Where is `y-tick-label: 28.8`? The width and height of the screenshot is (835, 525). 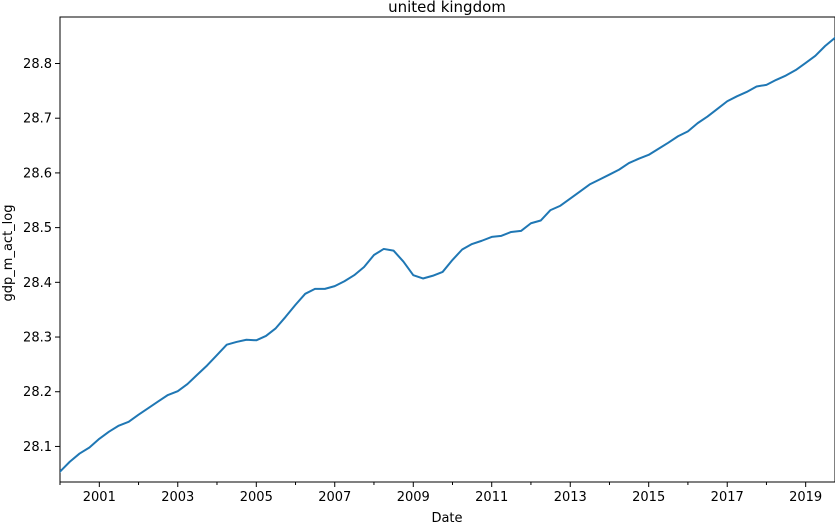 y-tick-label: 28.8 is located at coordinates (37, 64).